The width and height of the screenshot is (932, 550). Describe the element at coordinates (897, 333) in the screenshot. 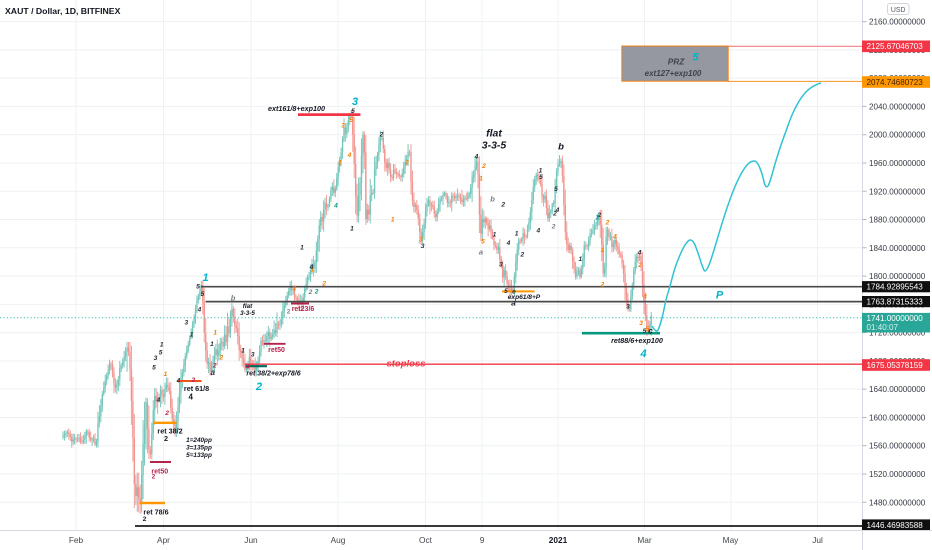

I see `svg-text: 1720.00000000` at that location.